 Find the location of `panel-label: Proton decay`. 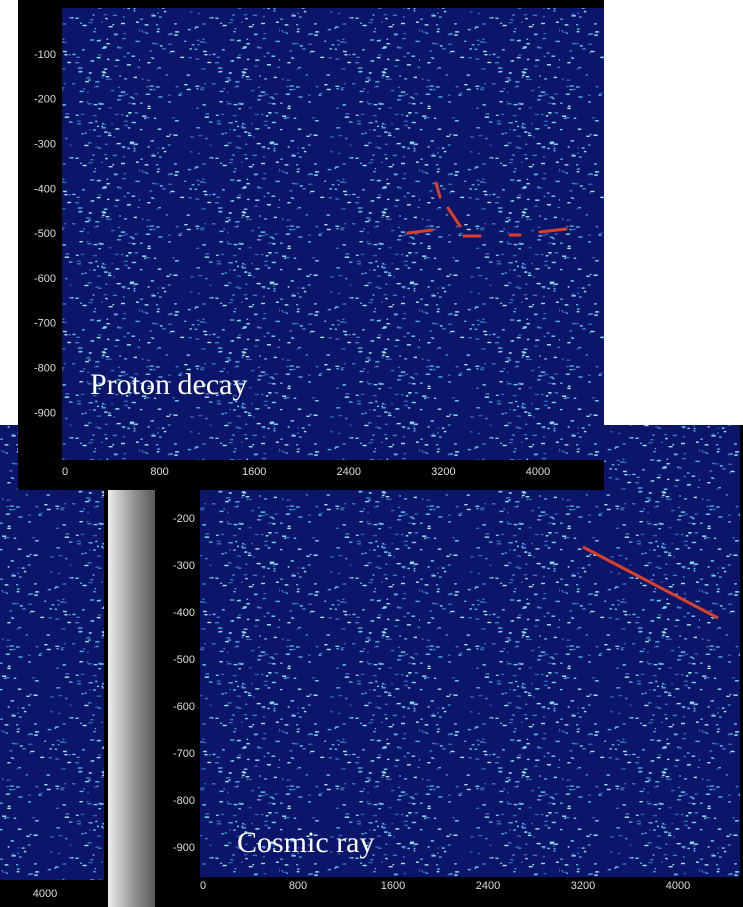

panel-label: Proton decay is located at coordinates (168, 384).